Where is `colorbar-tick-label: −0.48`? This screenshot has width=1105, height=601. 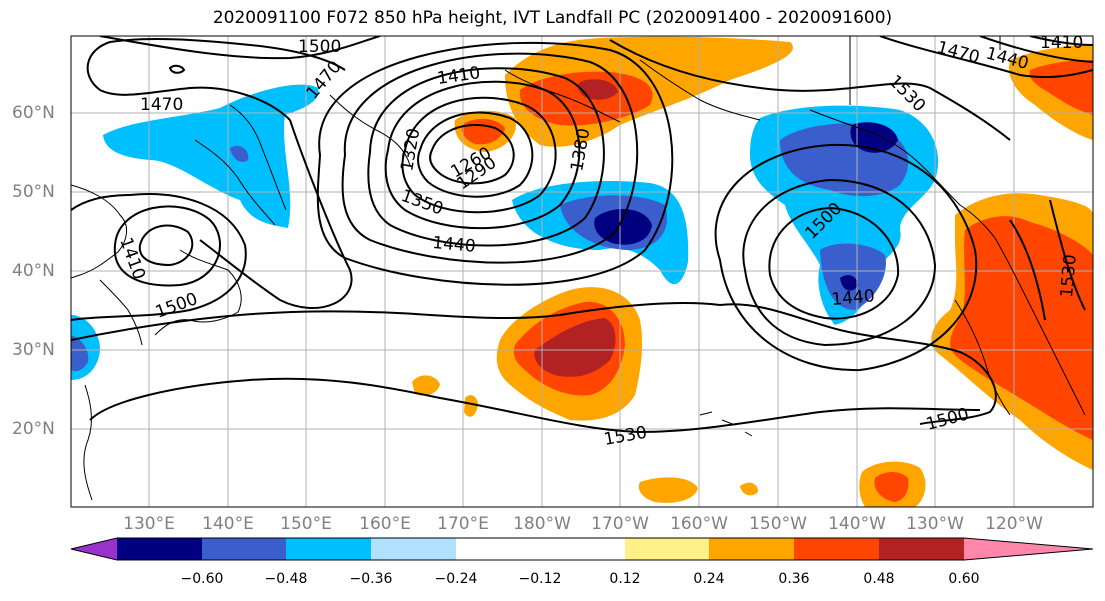 colorbar-tick-label: −0.48 is located at coordinates (286, 579).